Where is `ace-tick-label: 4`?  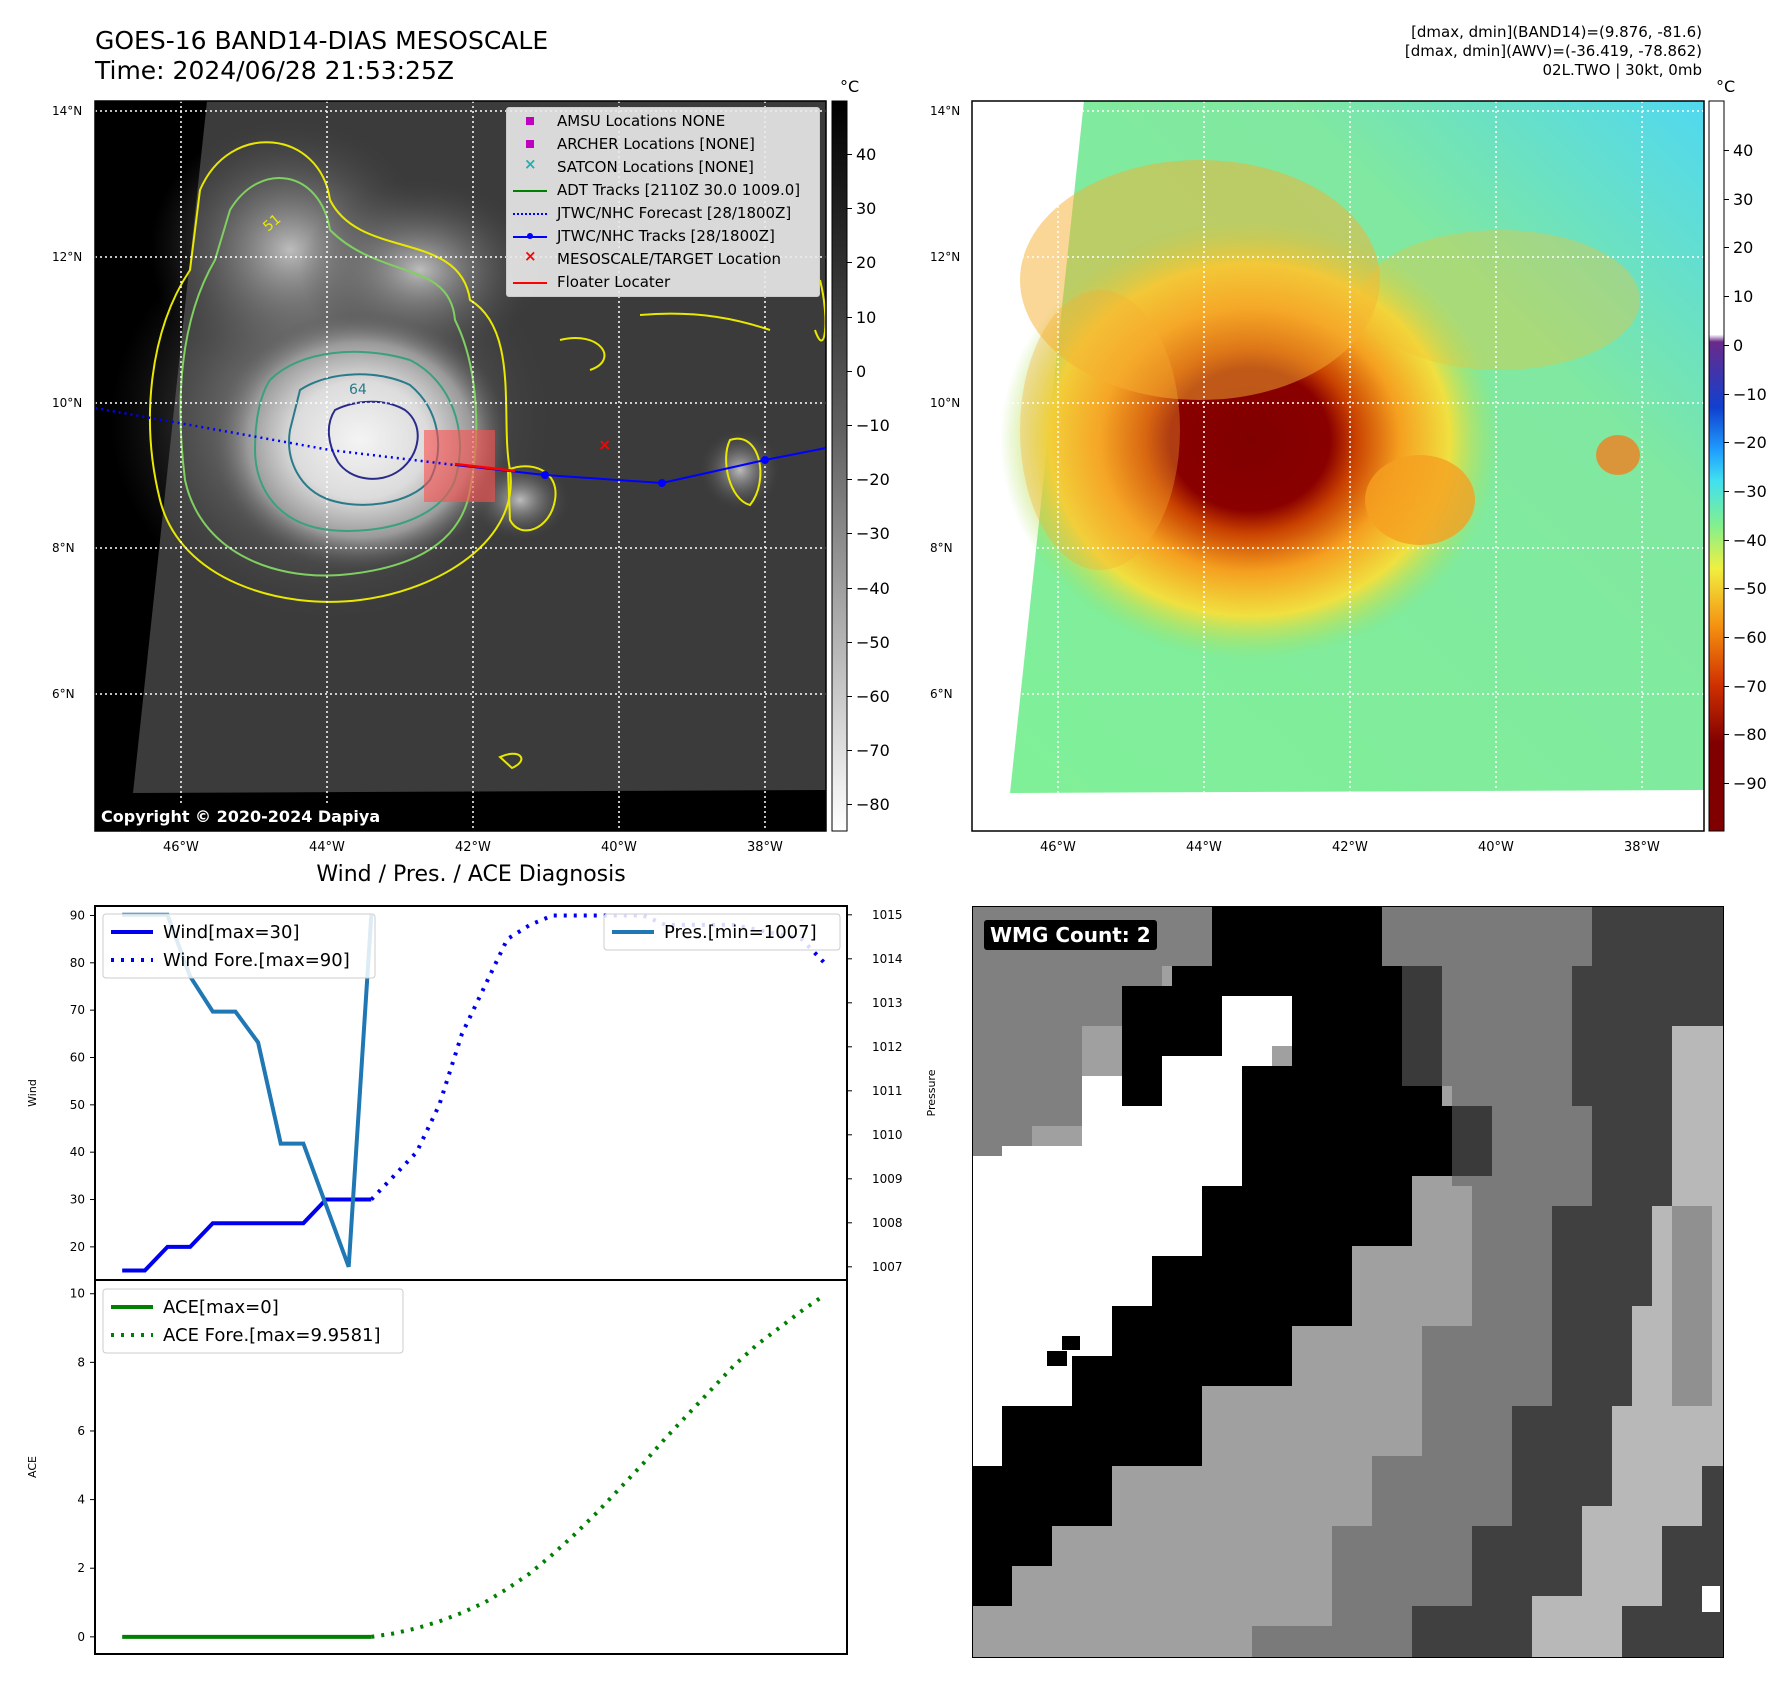
ace-tick-label: 4 is located at coordinates (81, 1500).